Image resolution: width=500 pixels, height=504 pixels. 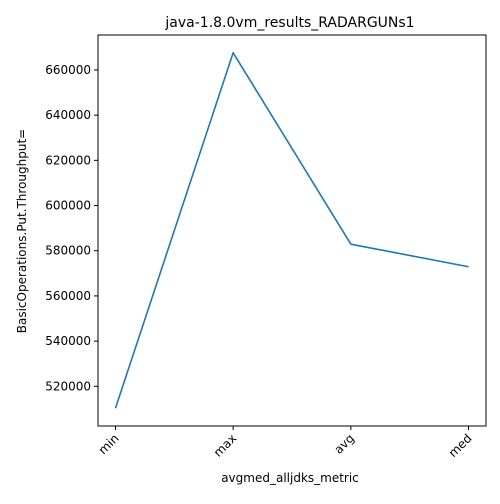 I want to click on y-tick-label: 600000, so click(x=68, y=206).